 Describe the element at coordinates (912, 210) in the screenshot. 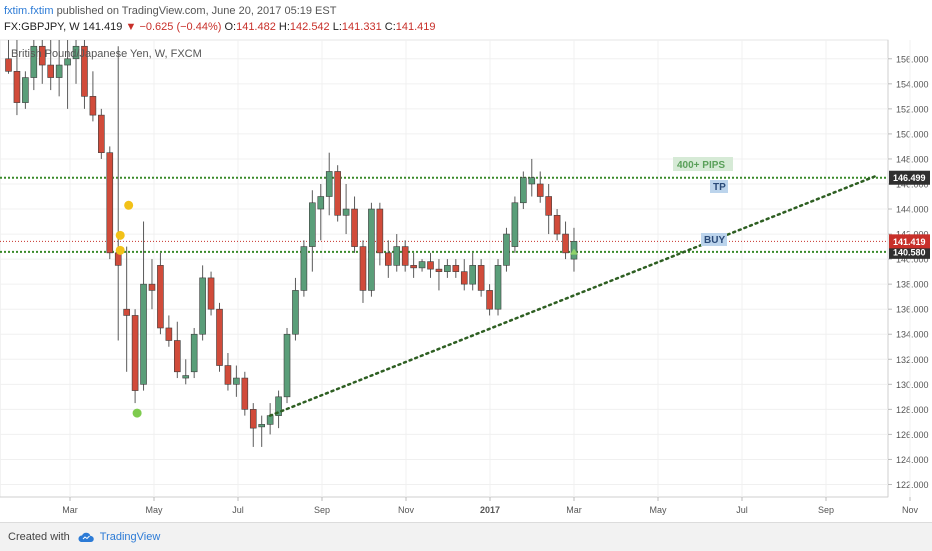

I see `y-tick-label: 144.000` at that location.